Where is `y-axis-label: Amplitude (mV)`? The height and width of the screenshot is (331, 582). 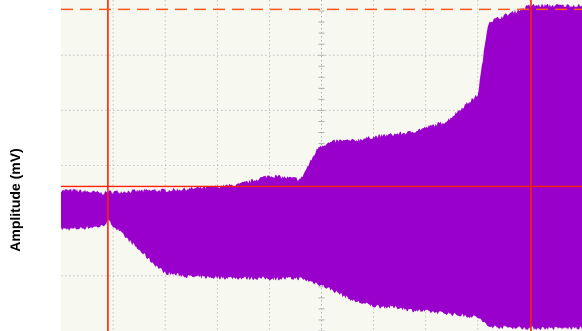
y-axis-label: Amplitude (mV) is located at coordinates (15, 200).